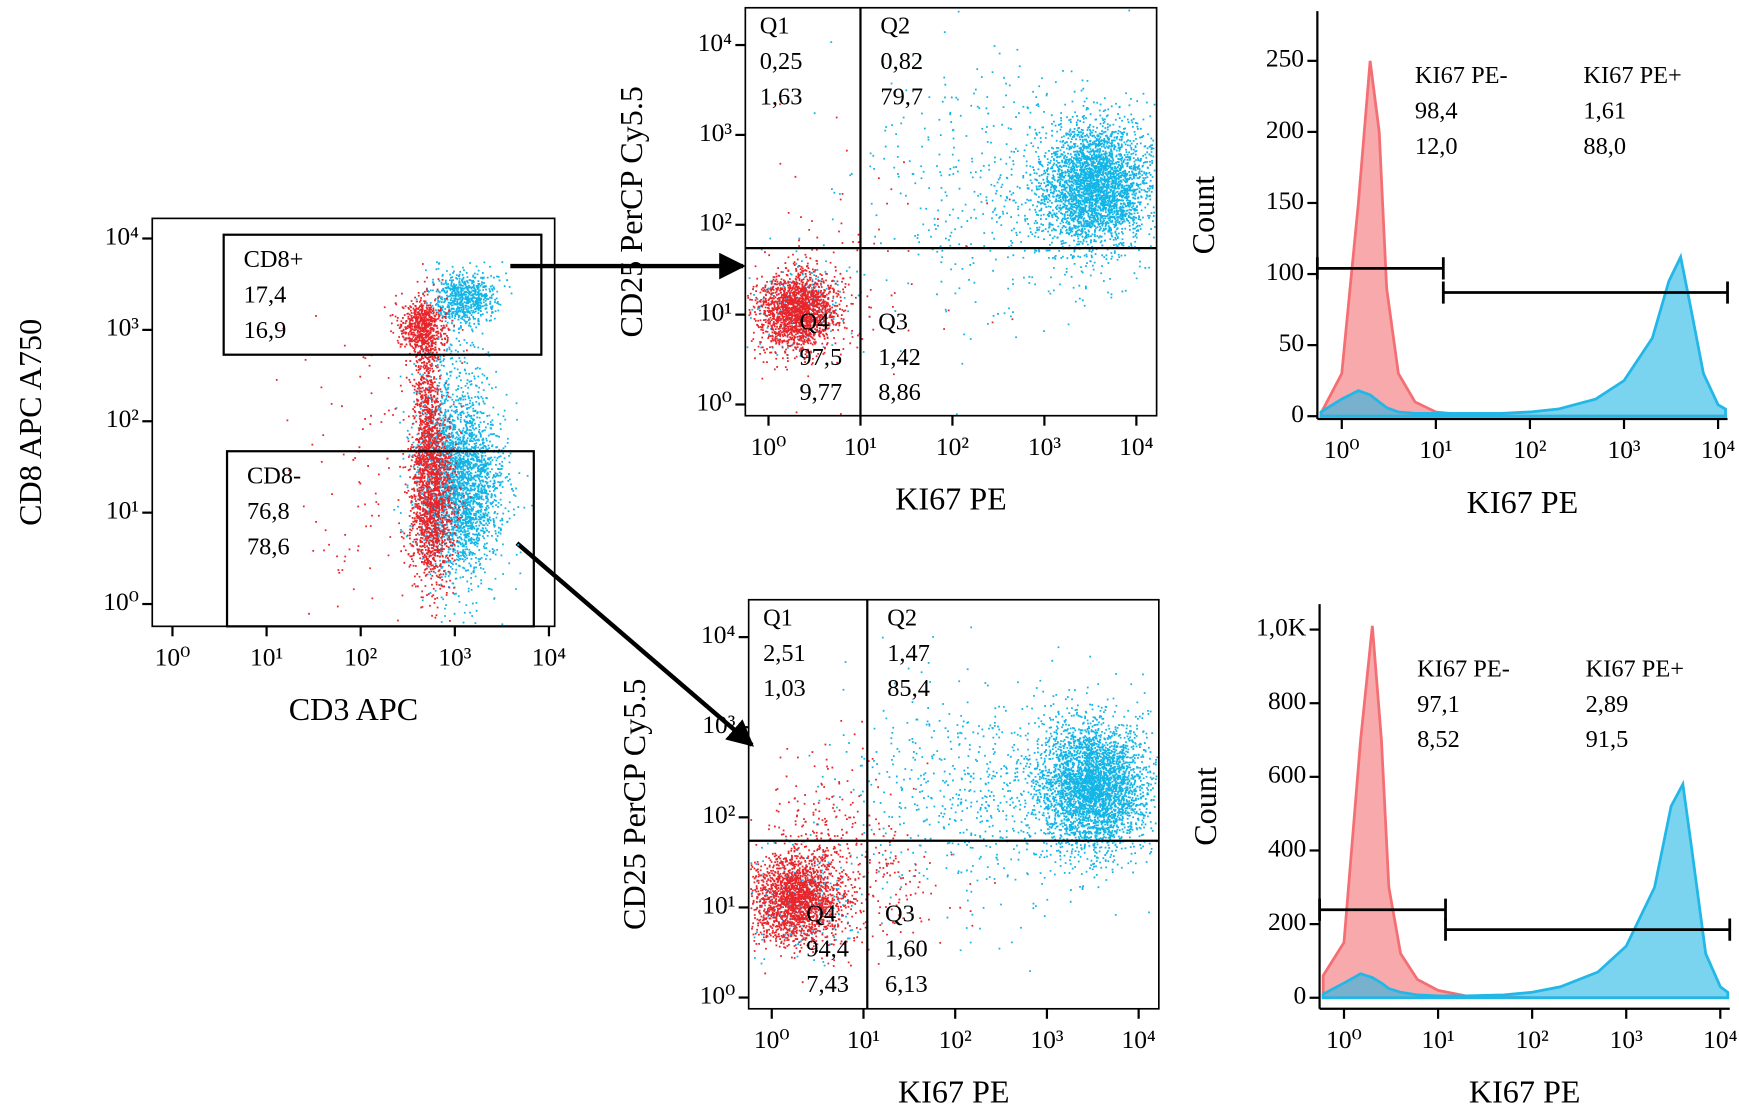 This screenshot has width=1739, height=1113. I want to click on gate-value: 98,4, so click(1436, 111).